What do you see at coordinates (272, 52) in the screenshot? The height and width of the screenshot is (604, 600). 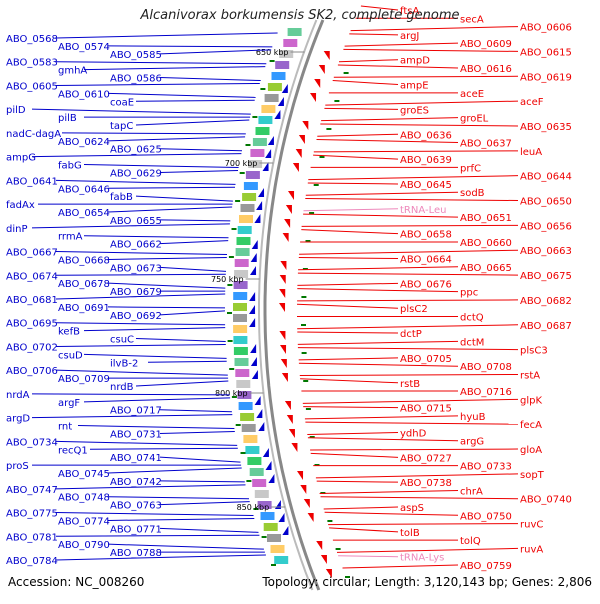 I see `kbp-label: 650 kbp` at bounding box center [272, 52].